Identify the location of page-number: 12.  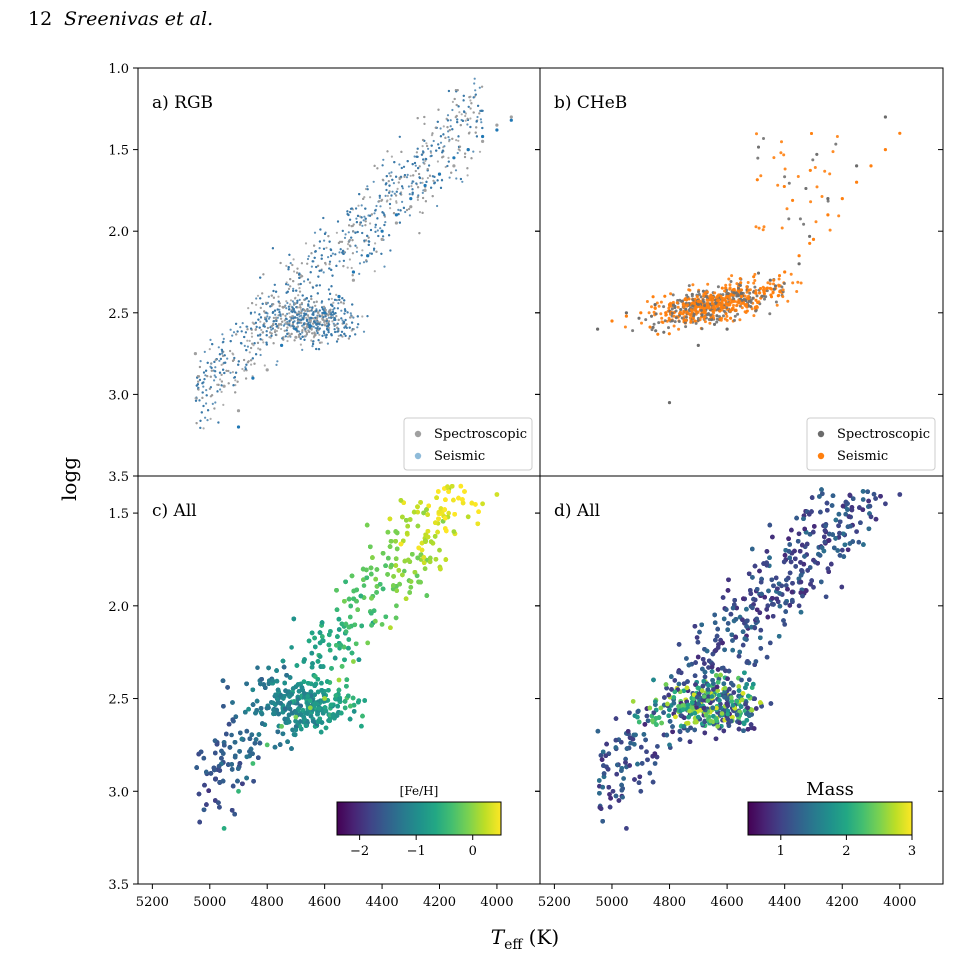
(40, 19).